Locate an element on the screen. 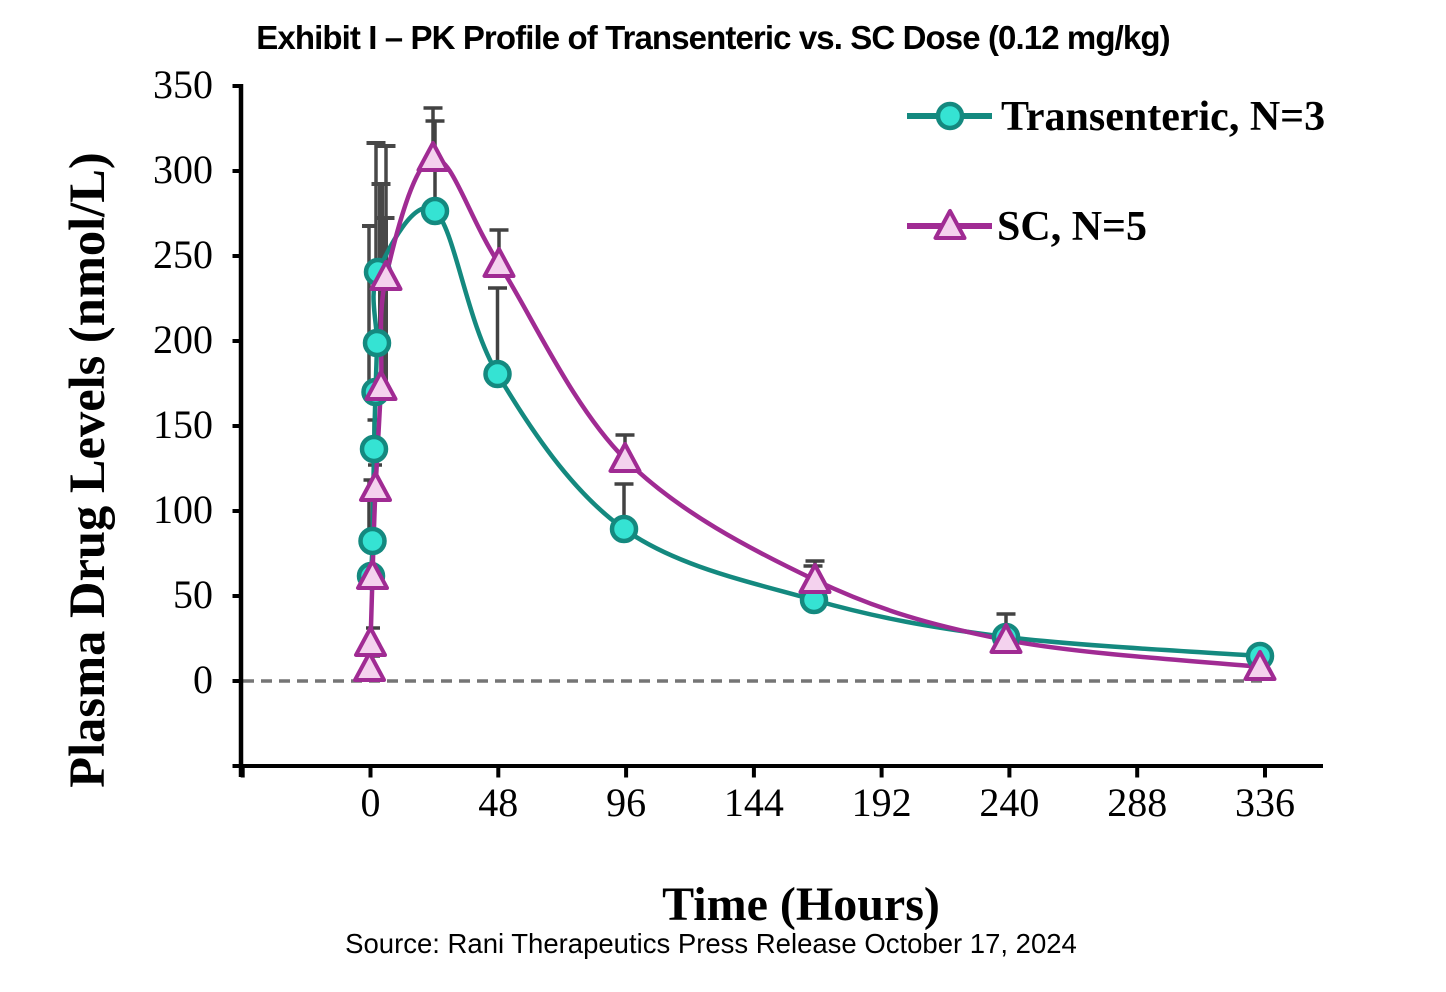 The image size is (1446, 992). svg-text: 96 is located at coordinates (626, 802).